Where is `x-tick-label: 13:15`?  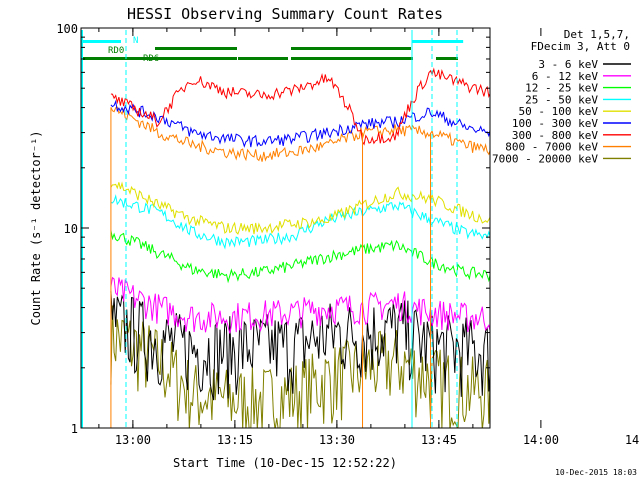 x-tick-label: 13:15 is located at coordinates (235, 440).